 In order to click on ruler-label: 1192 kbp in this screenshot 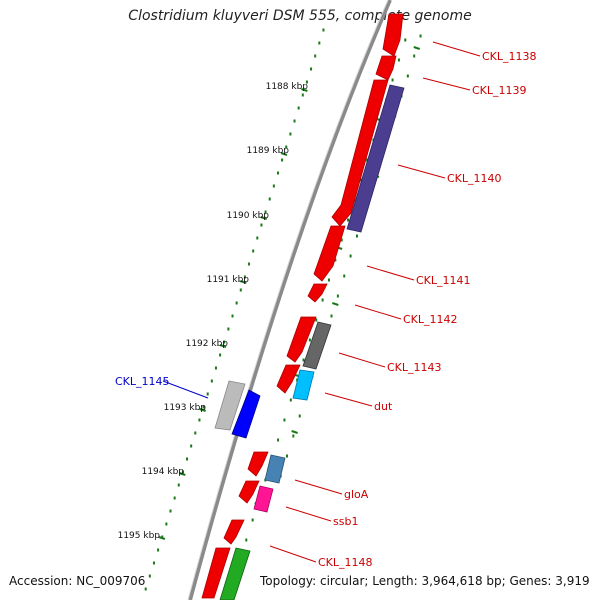, I will do `click(207, 344)`.